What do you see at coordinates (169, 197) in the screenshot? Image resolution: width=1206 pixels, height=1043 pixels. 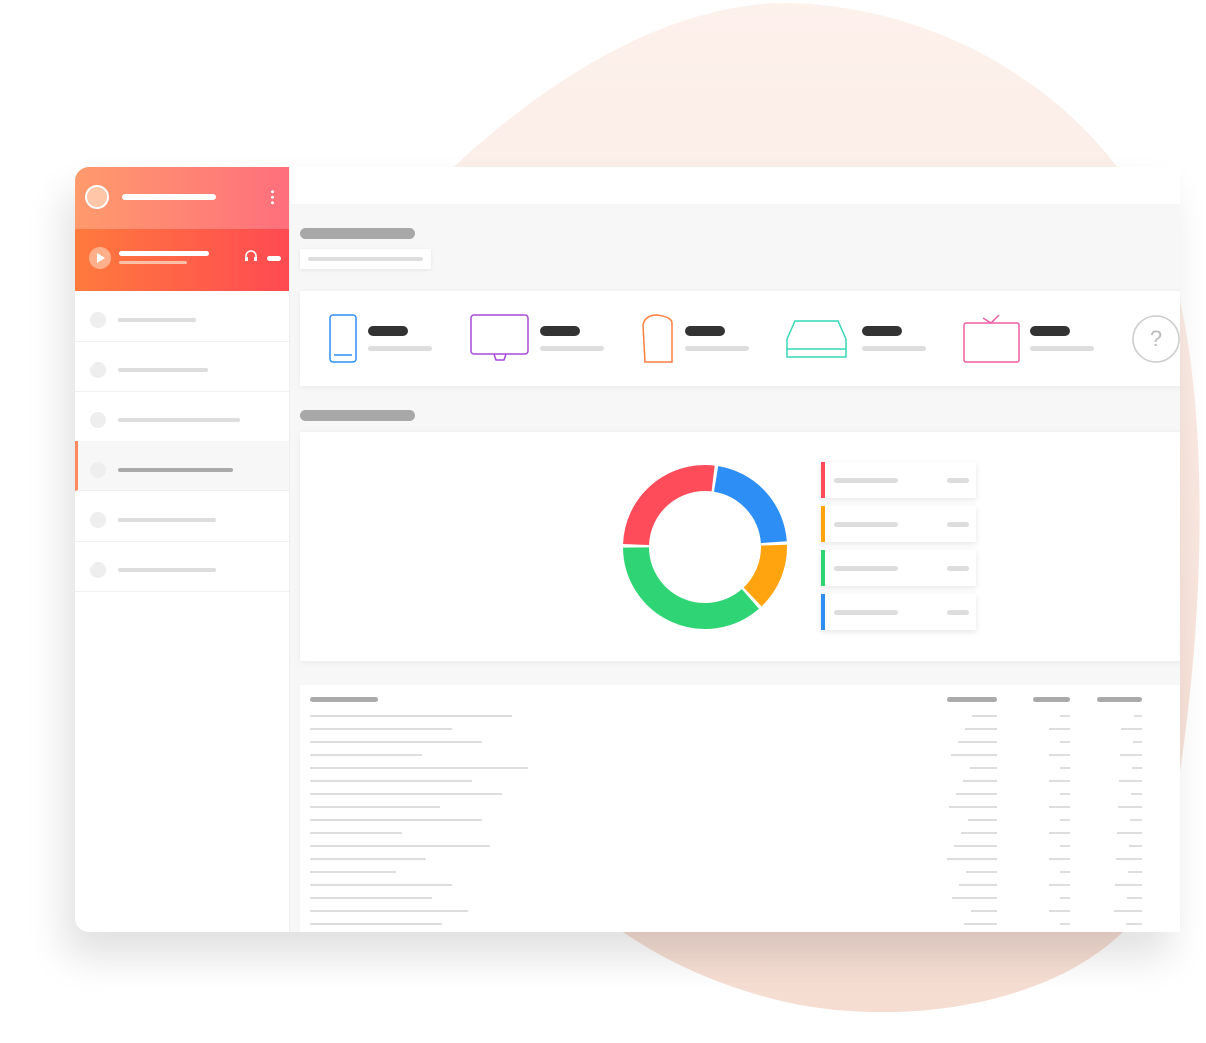 I see `username-placeholder` at bounding box center [169, 197].